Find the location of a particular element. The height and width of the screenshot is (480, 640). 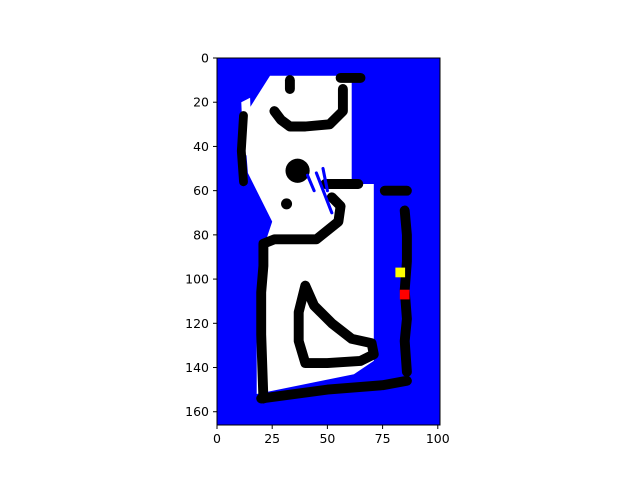

y-tick-label: 60 is located at coordinates (201, 190).